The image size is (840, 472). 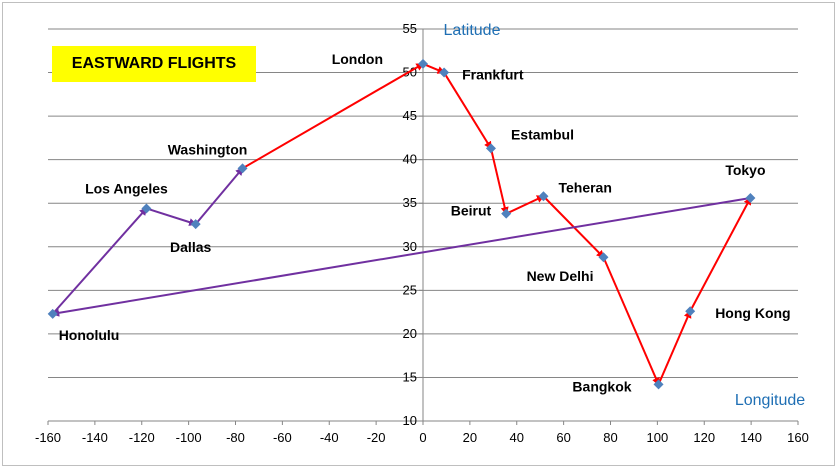 I want to click on city-label: London, so click(x=357, y=59).